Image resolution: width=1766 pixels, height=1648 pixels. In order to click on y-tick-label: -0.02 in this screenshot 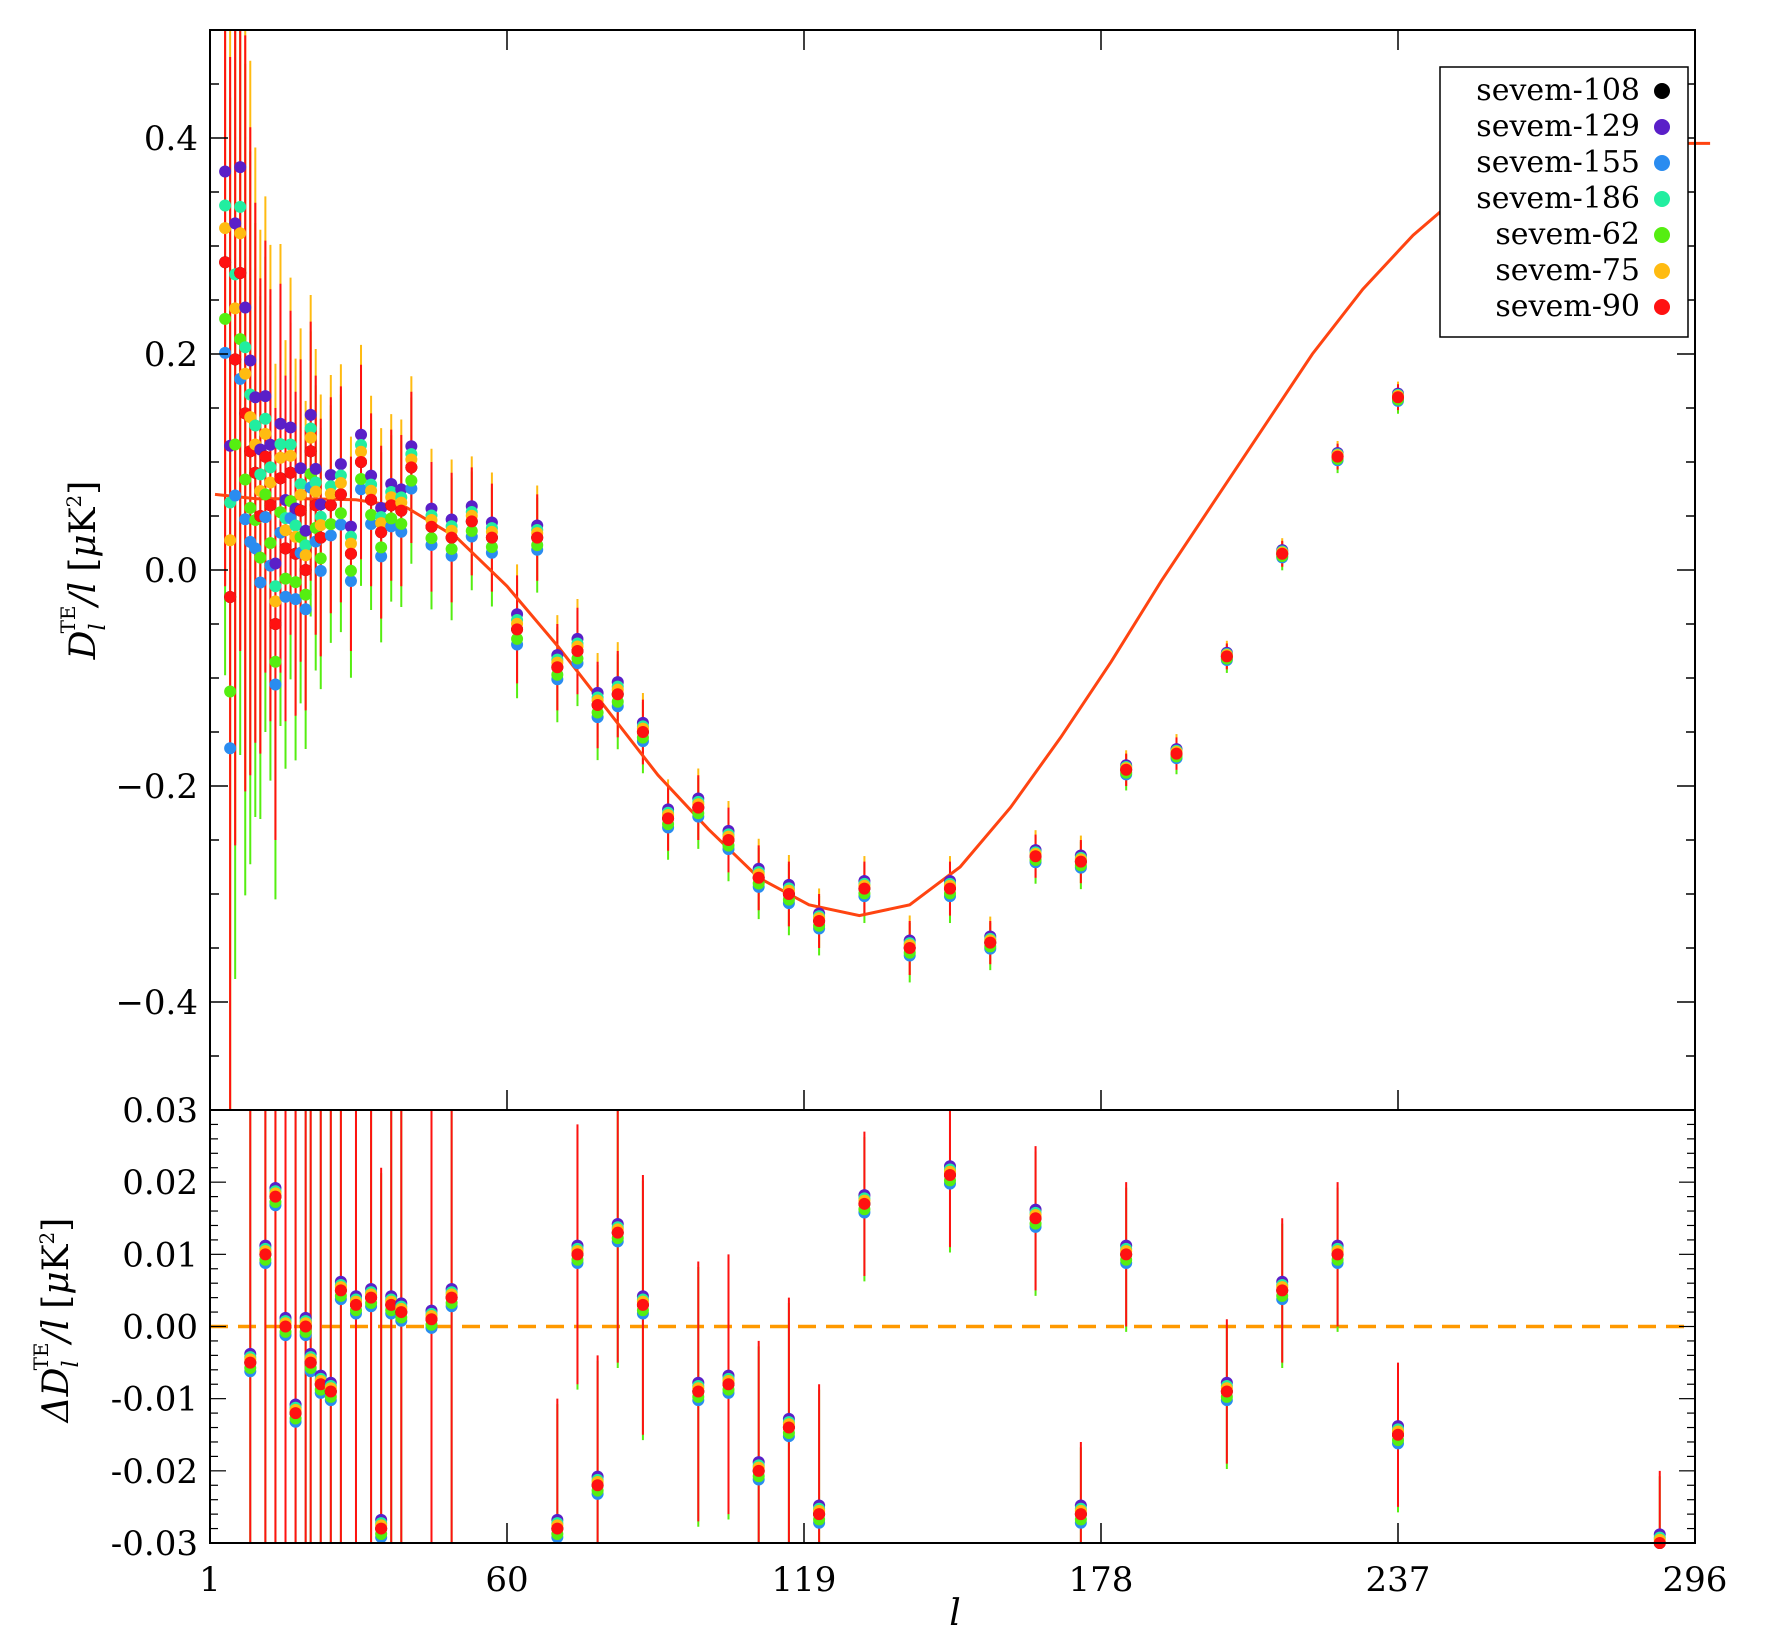, I will do `click(154, 1472)`.